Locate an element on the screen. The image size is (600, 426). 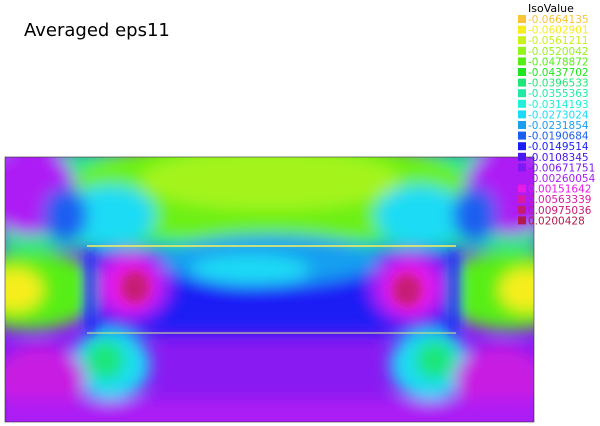
field-top-yellowgreen is located at coordinates (270, 183).